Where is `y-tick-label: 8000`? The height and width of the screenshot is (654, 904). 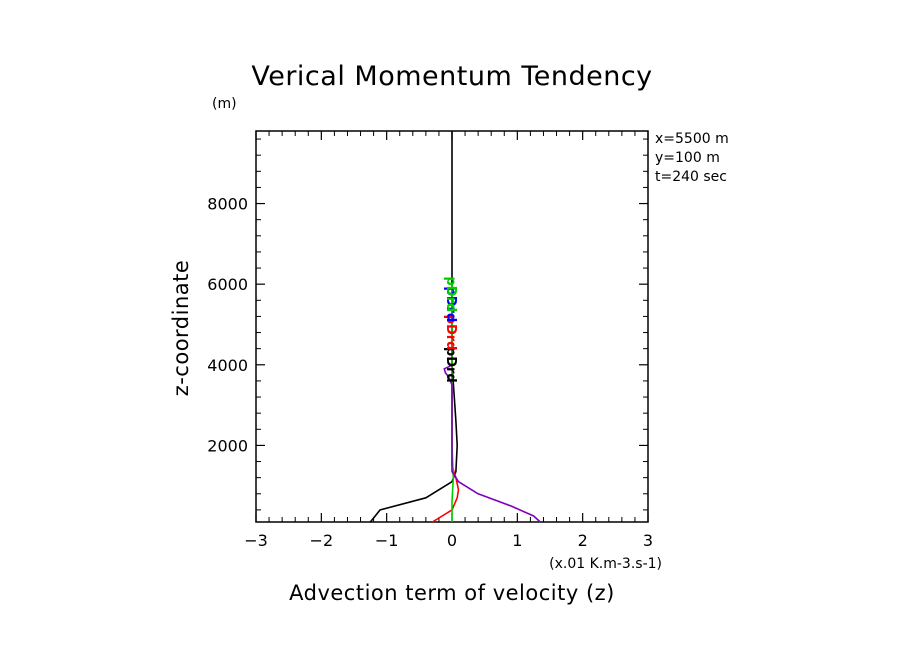
y-tick-label: 8000 is located at coordinates (227, 204).